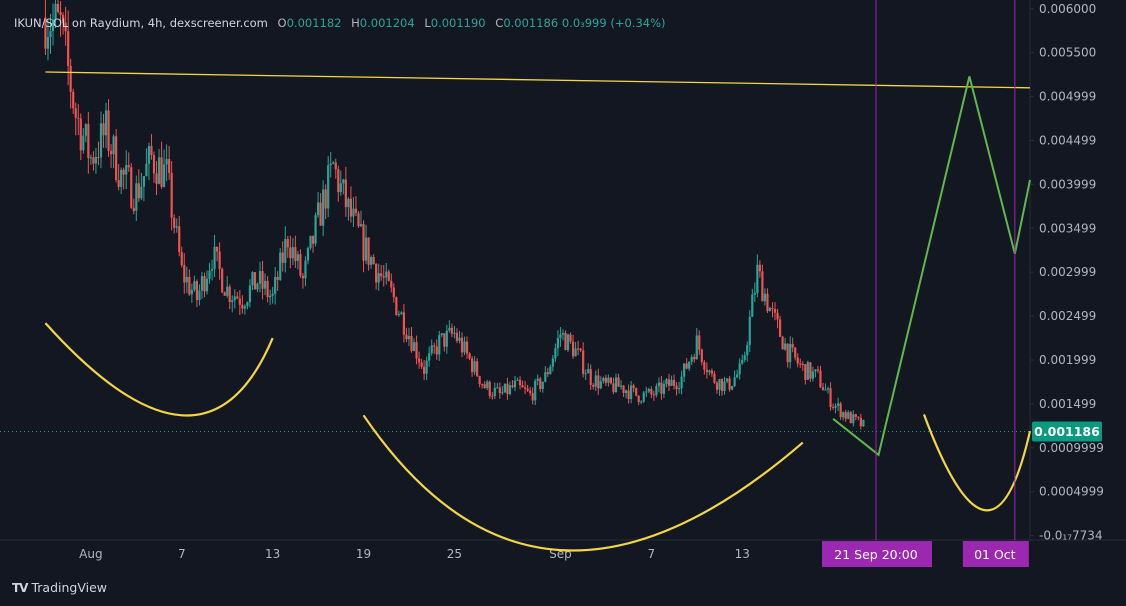  Describe the element at coordinates (363, 554) in the screenshot. I see `x-tick-label: 19` at that location.